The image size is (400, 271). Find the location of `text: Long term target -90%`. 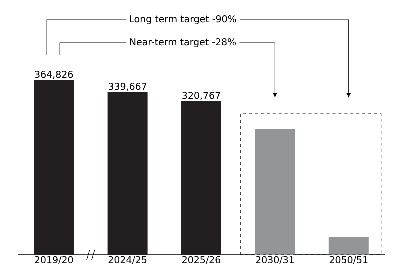

text: Long term target -90% is located at coordinates (183, 19).